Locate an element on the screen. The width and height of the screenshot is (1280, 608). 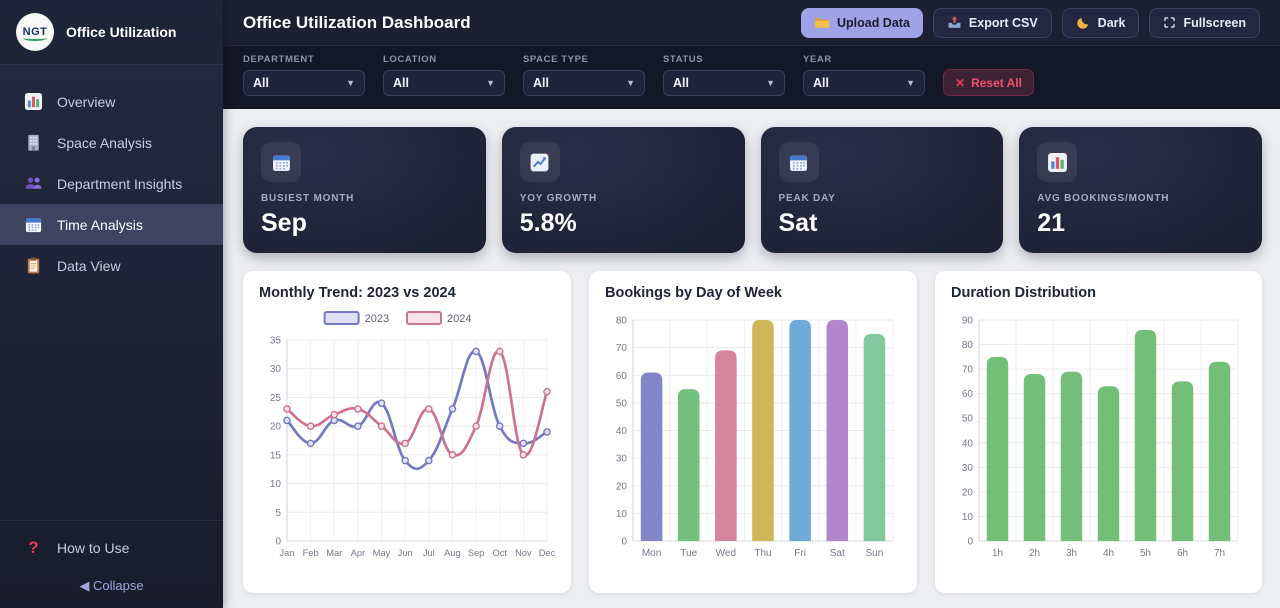
sidebar-item-data-view: Data View is located at coordinates (111, 265).